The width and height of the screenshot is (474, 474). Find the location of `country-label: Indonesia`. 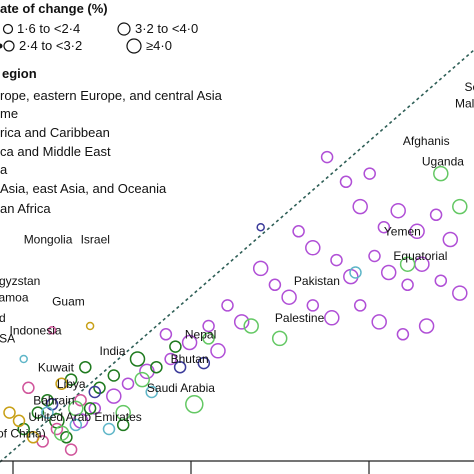

country-label: Indonesia is located at coordinates (36, 330).